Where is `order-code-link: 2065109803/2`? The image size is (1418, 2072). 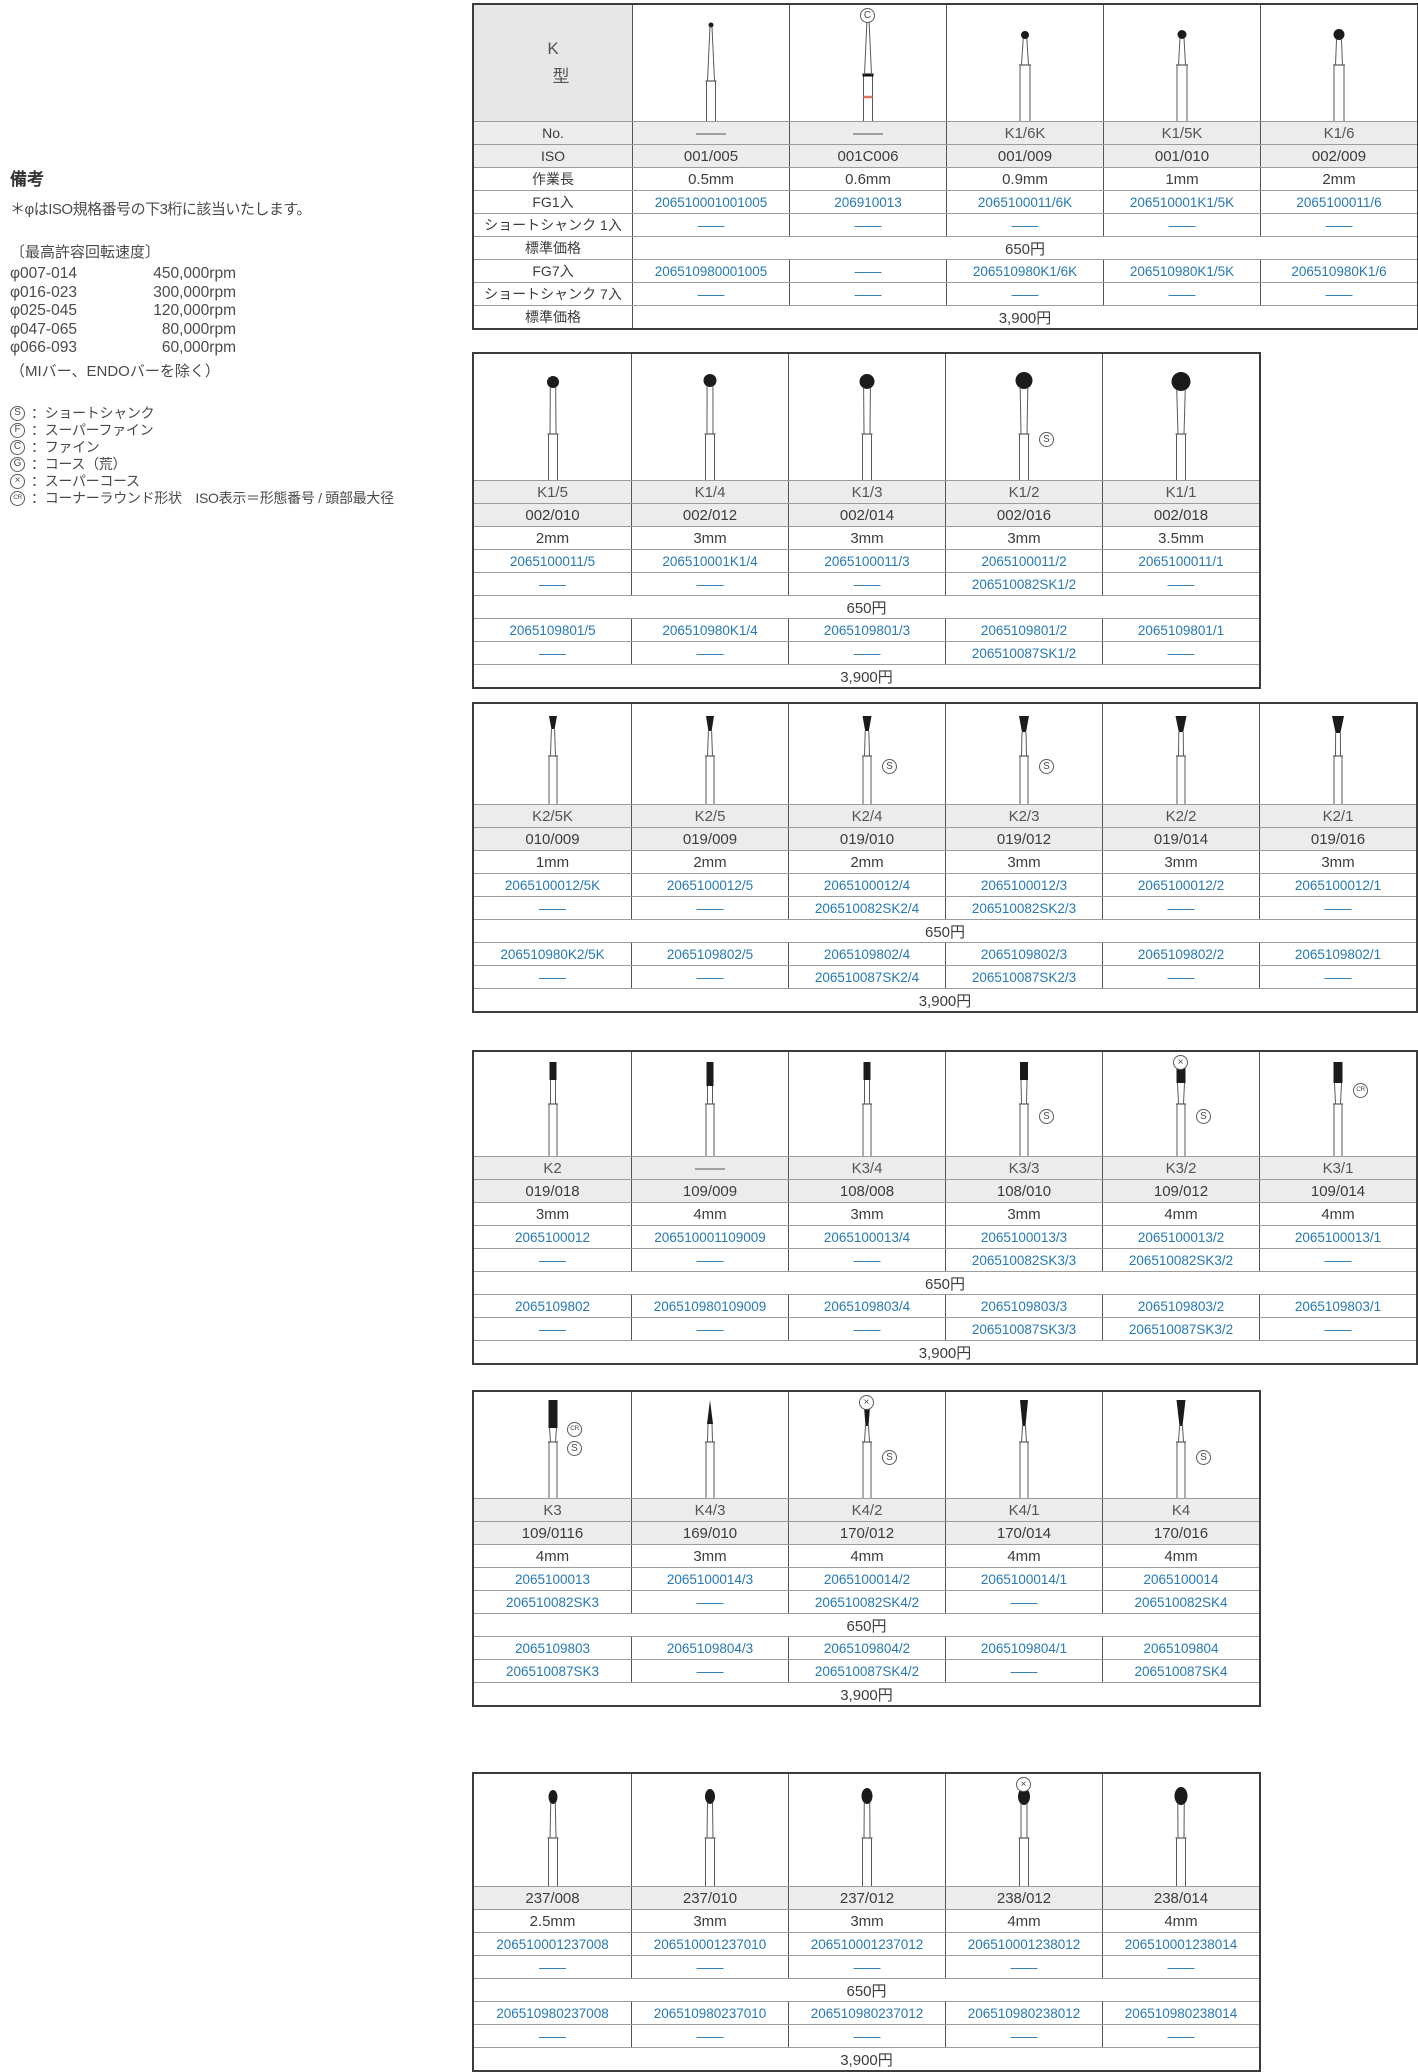
order-code-link: 2065109803/2 is located at coordinates (1180, 1306).